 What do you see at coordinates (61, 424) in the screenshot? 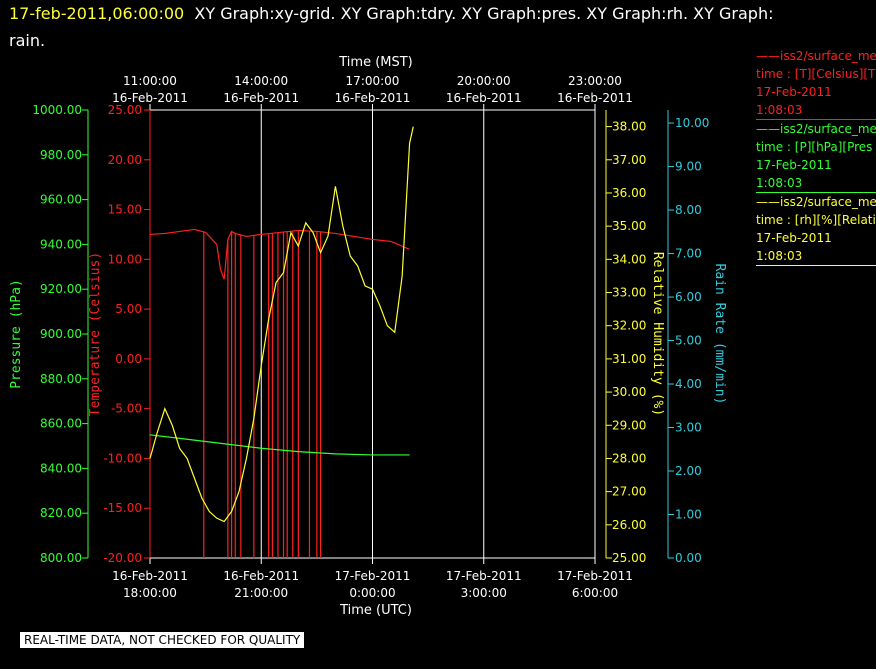
I see `pressure-tick-label: 860.00` at bounding box center [61, 424].